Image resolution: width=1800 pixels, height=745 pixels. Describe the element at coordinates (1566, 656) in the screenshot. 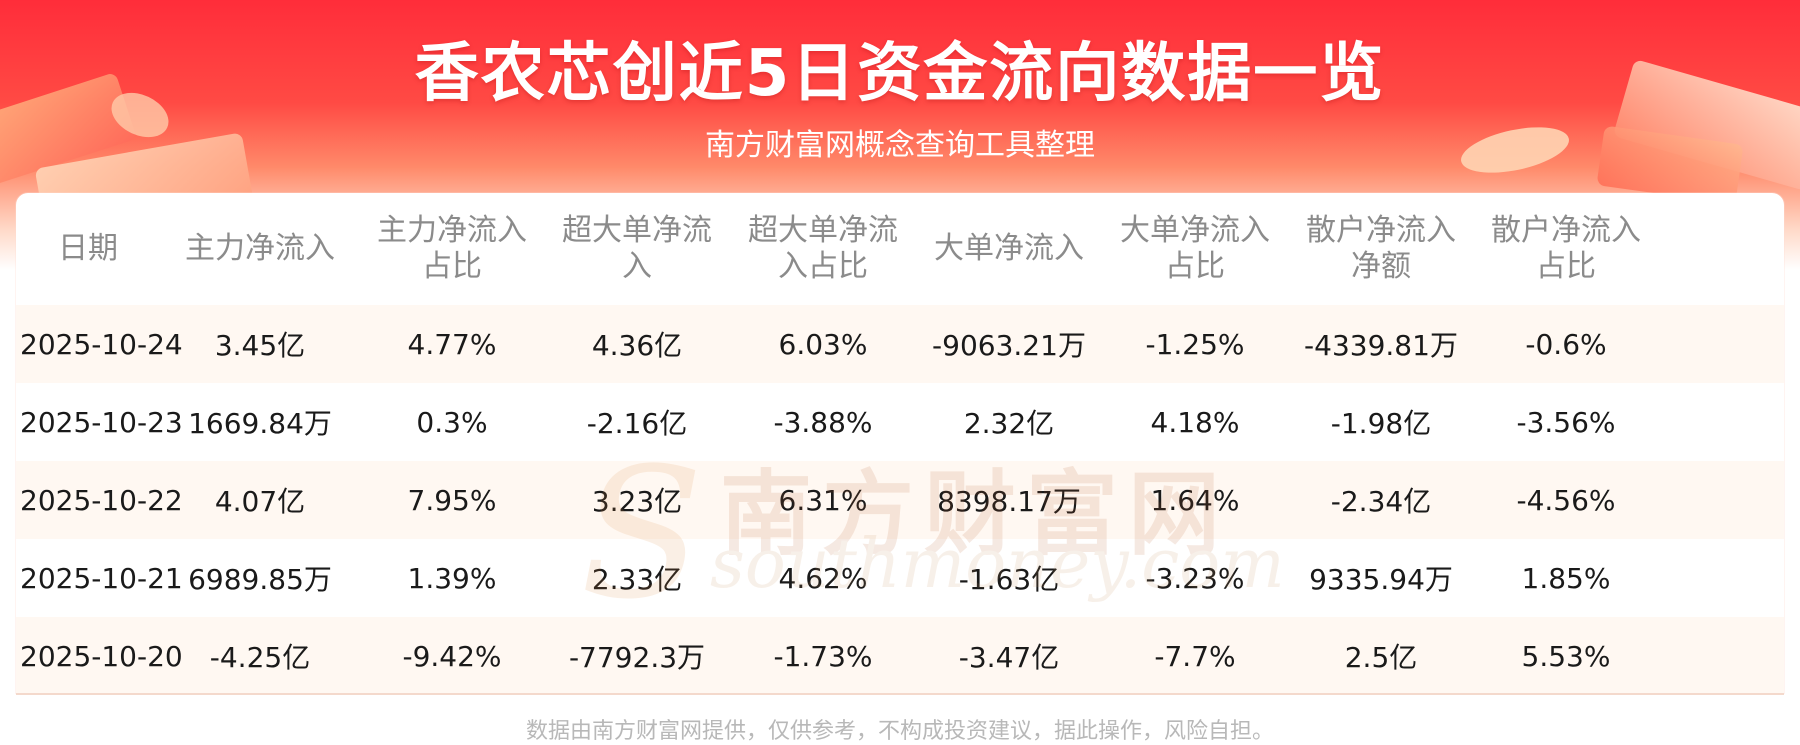

I see `table-cell: 5.53%` at that location.